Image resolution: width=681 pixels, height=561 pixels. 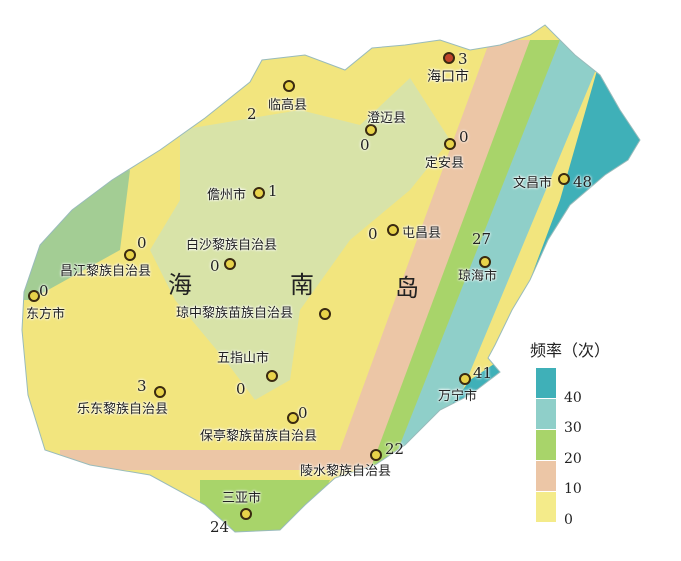 What do you see at coordinates (449, 58) in the screenshot?
I see `station-dot-haikou` at bounding box center [449, 58].